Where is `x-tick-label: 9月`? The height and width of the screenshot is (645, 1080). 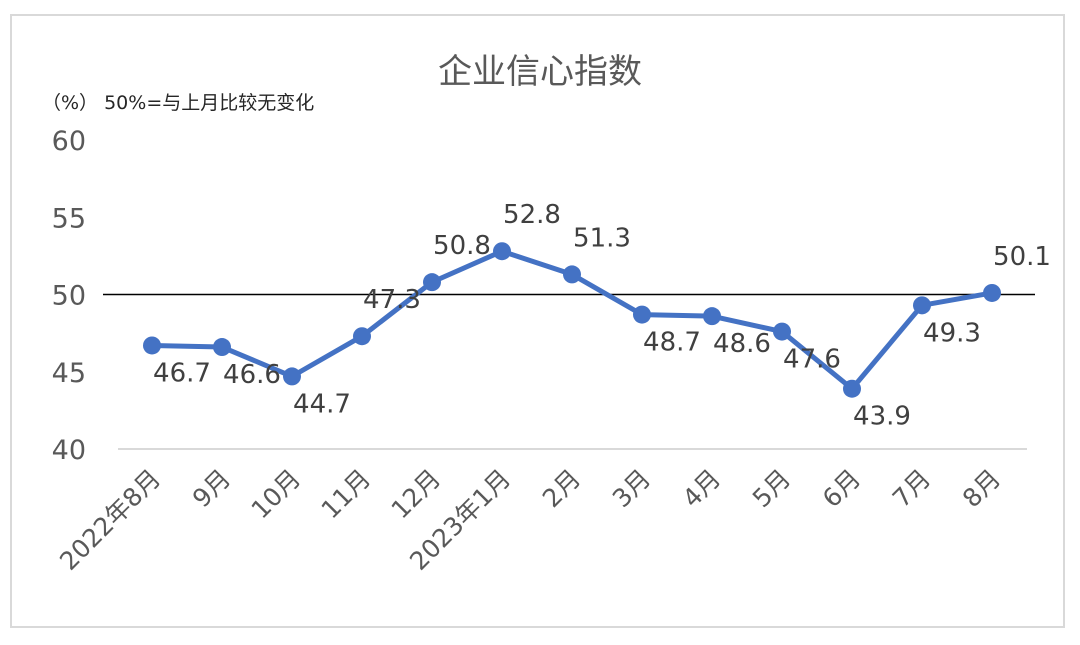
x-tick-label: 9月 is located at coordinates (211, 488).